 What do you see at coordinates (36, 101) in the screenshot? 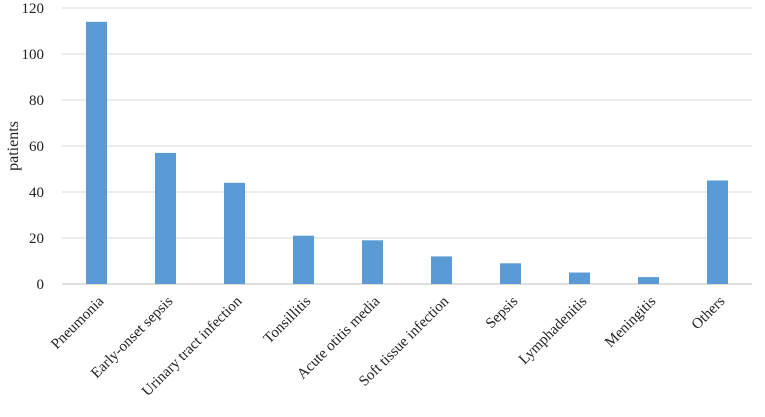
I see `y-tick-label: 80` at bounding box center [36, 101].